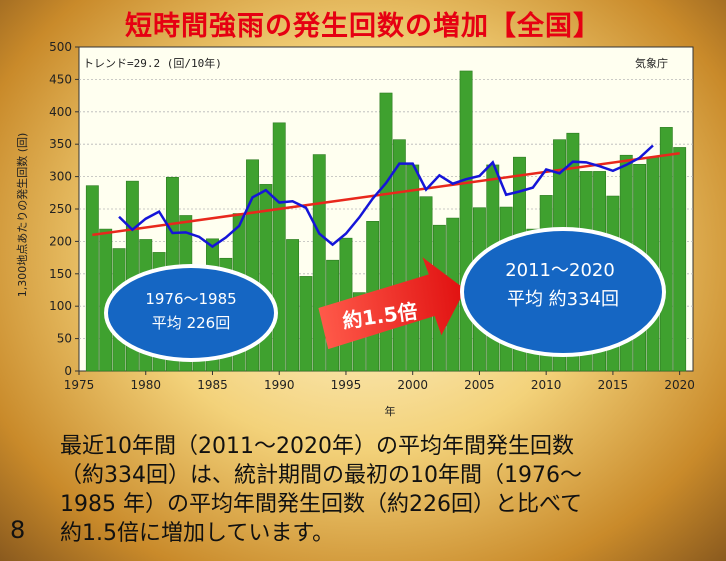 This screenshot has height=561, width=726. I want to click on x-tick-label: 1980, so click(145, 385).